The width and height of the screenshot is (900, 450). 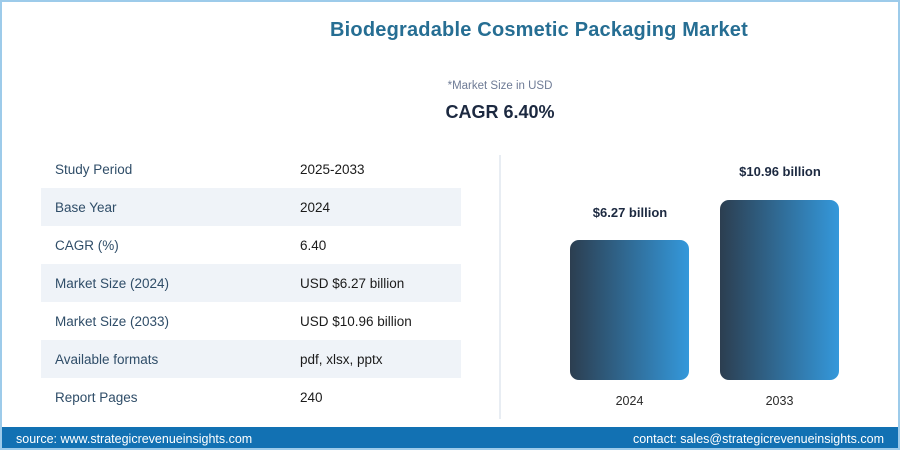 What do you see at coordinates (251, 397) in the screenshot?
I see `table-row: Report Pages 240` at bounding box center [251, 397].